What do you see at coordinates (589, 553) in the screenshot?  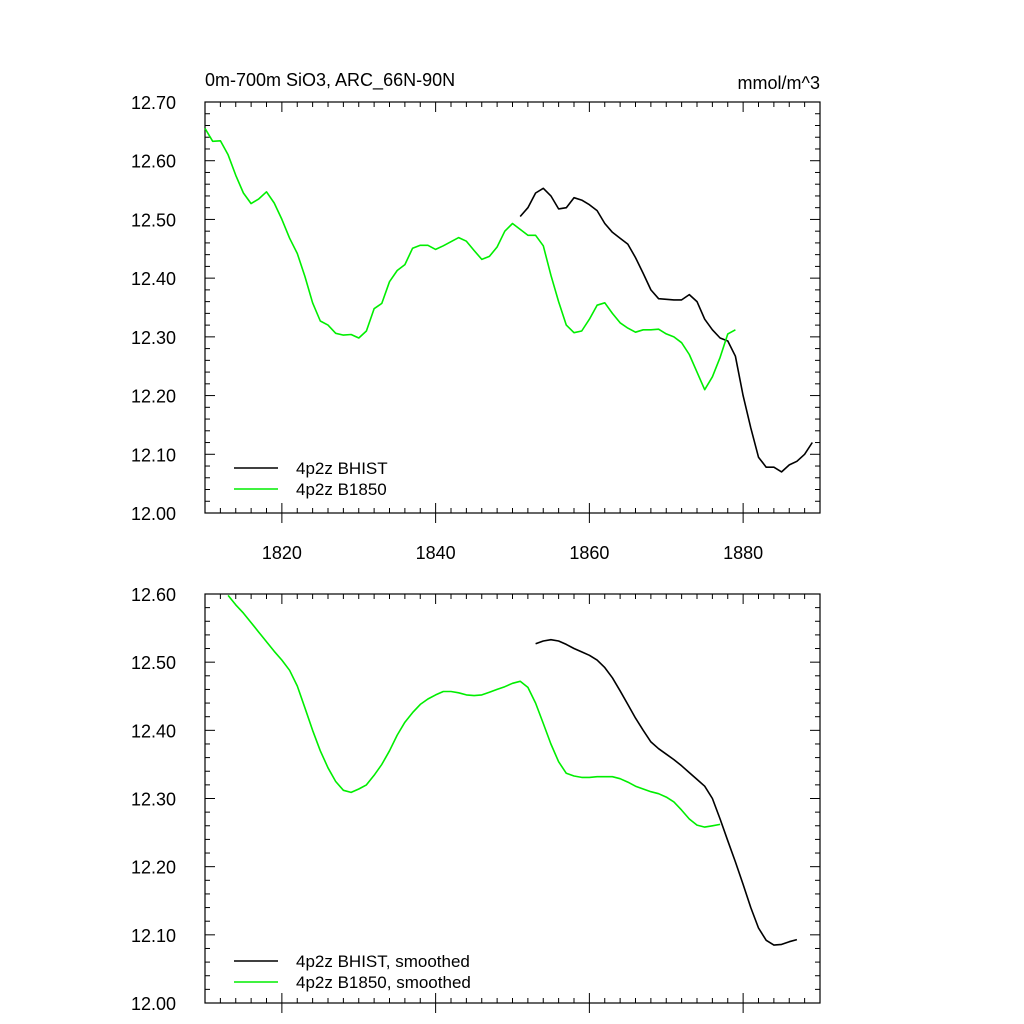 I see `x-tick-label: 1860` at bounding box center [589, 553].